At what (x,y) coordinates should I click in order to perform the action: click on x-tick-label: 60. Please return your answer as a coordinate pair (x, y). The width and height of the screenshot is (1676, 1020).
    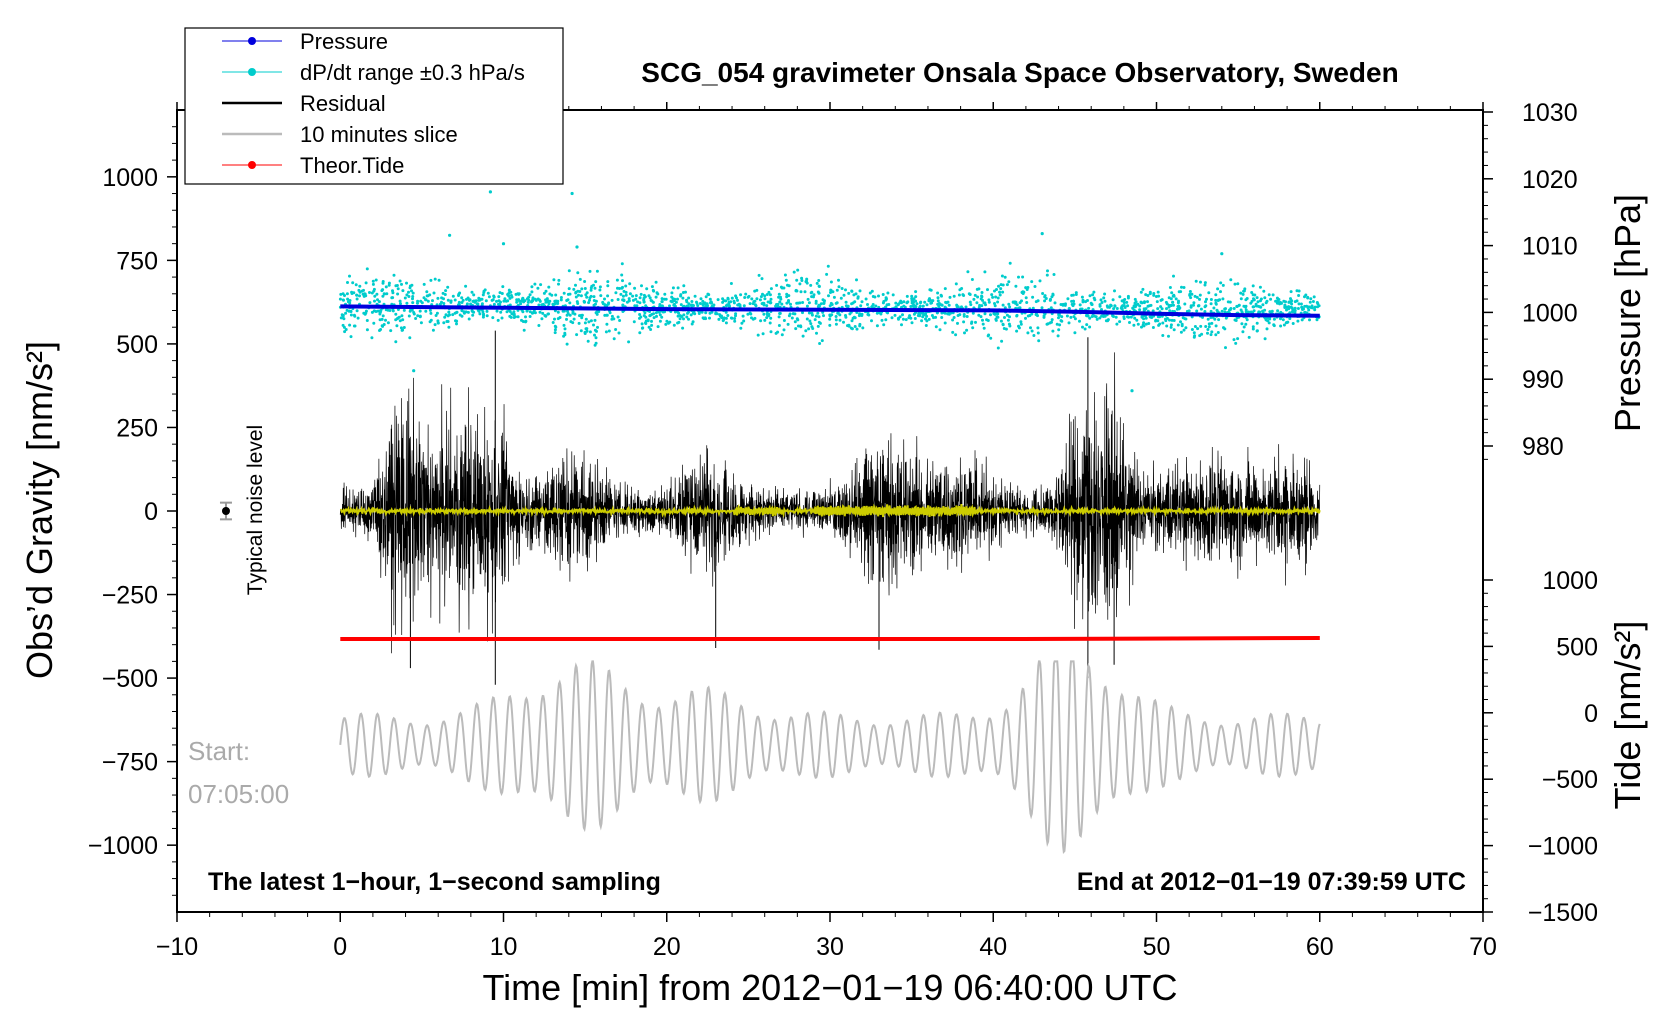
    Looking at the image, I should click on (1320, 947).